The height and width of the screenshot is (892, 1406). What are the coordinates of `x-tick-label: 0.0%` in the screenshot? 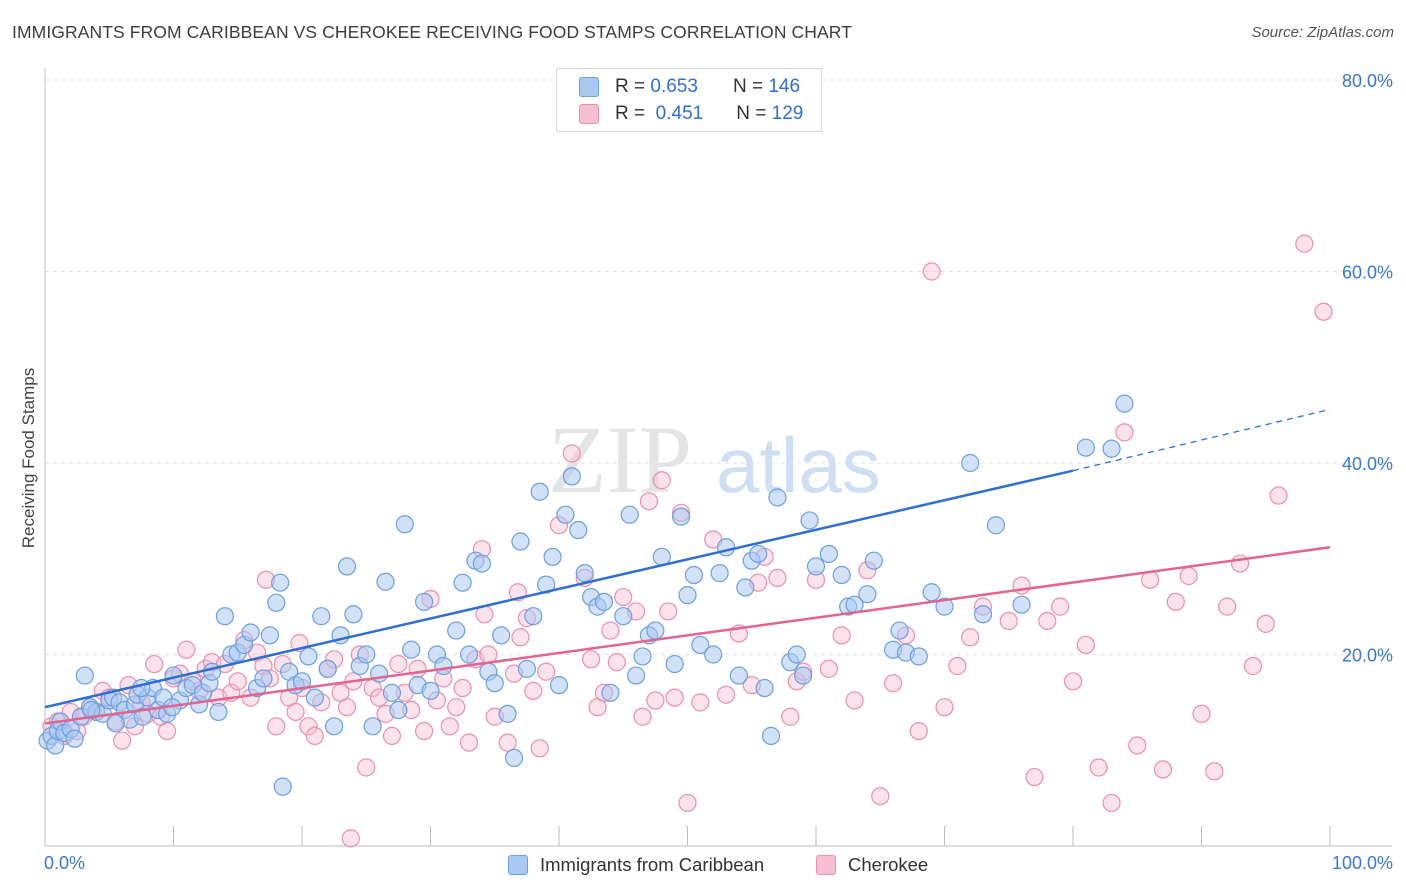 It's located at (64, 863).